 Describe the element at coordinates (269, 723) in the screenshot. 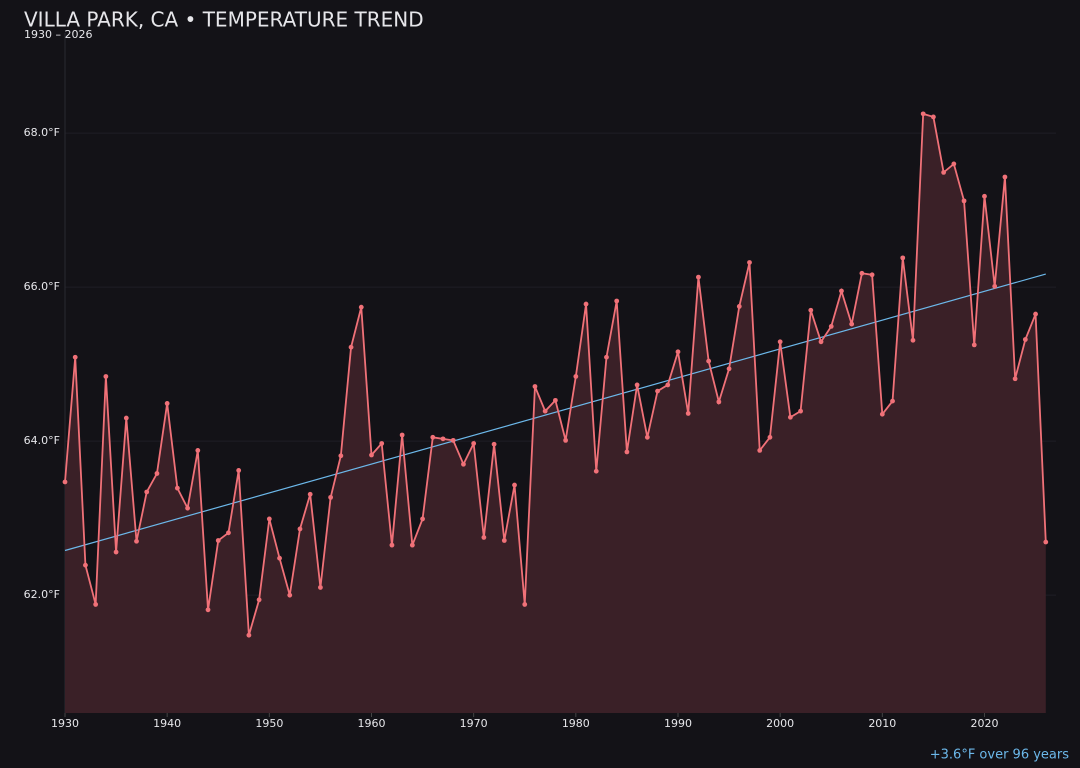

I see `x-tick-label: 1950` at that location.